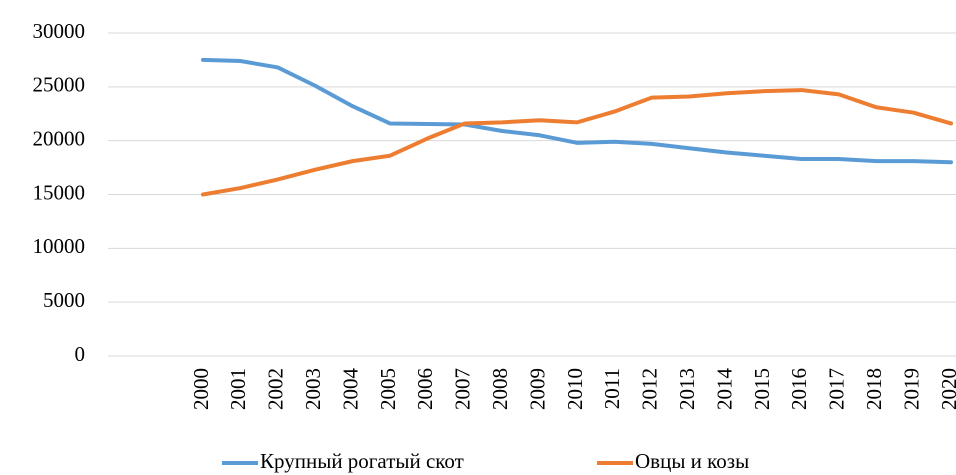  Describe the element at coordinates (650, 389) in the screenshot. I see `x-tick-label: 2012` at that location.